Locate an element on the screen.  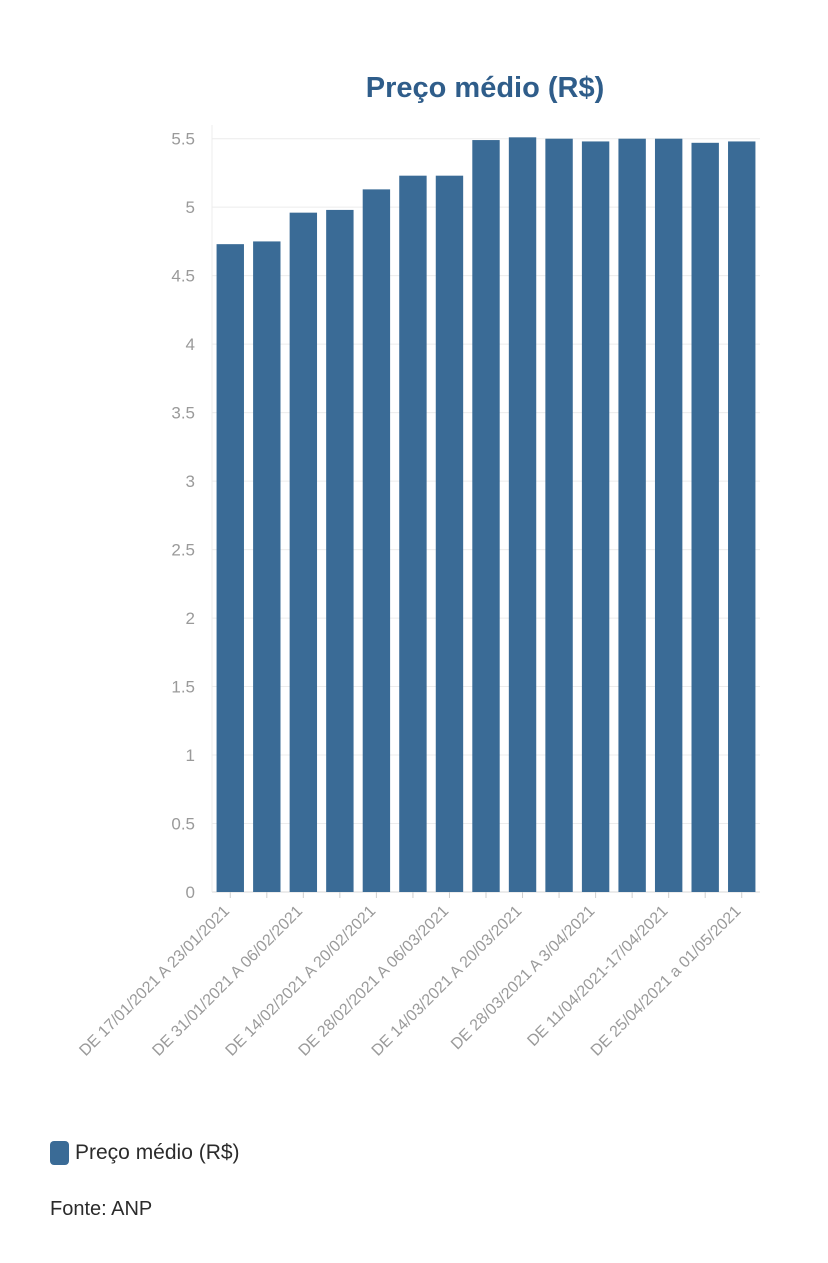
x-tick-label: DE 28/02/2021 A 06/03/2021 is located at coordinates (374, 981).